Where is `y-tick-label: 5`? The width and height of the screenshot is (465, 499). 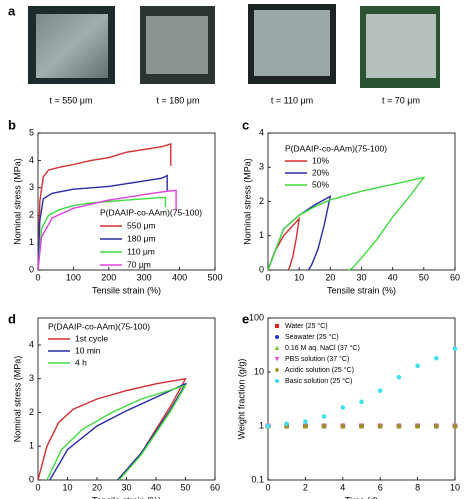
y-tick-label: 5 is located at coordinates (31, 132).